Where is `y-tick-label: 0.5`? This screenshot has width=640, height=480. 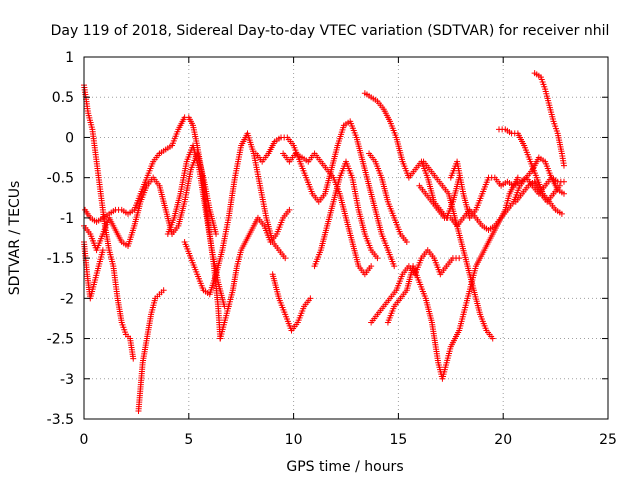 y-tick-label: 0.5 is located at coordinates (63, 98).